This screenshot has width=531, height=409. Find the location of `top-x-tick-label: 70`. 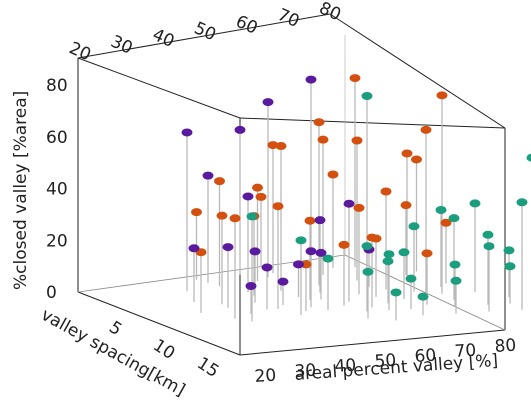

top-x-tick-label: 70 is located at coordinates (288, 18).